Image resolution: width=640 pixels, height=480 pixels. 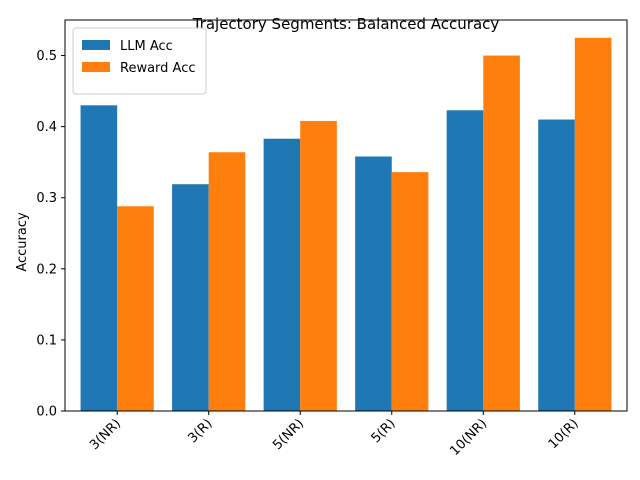 I want to click on y-axis-ticks: 0.0 0.1 0.2 0.3 0.4 0.5, so click(x=50, y=234).